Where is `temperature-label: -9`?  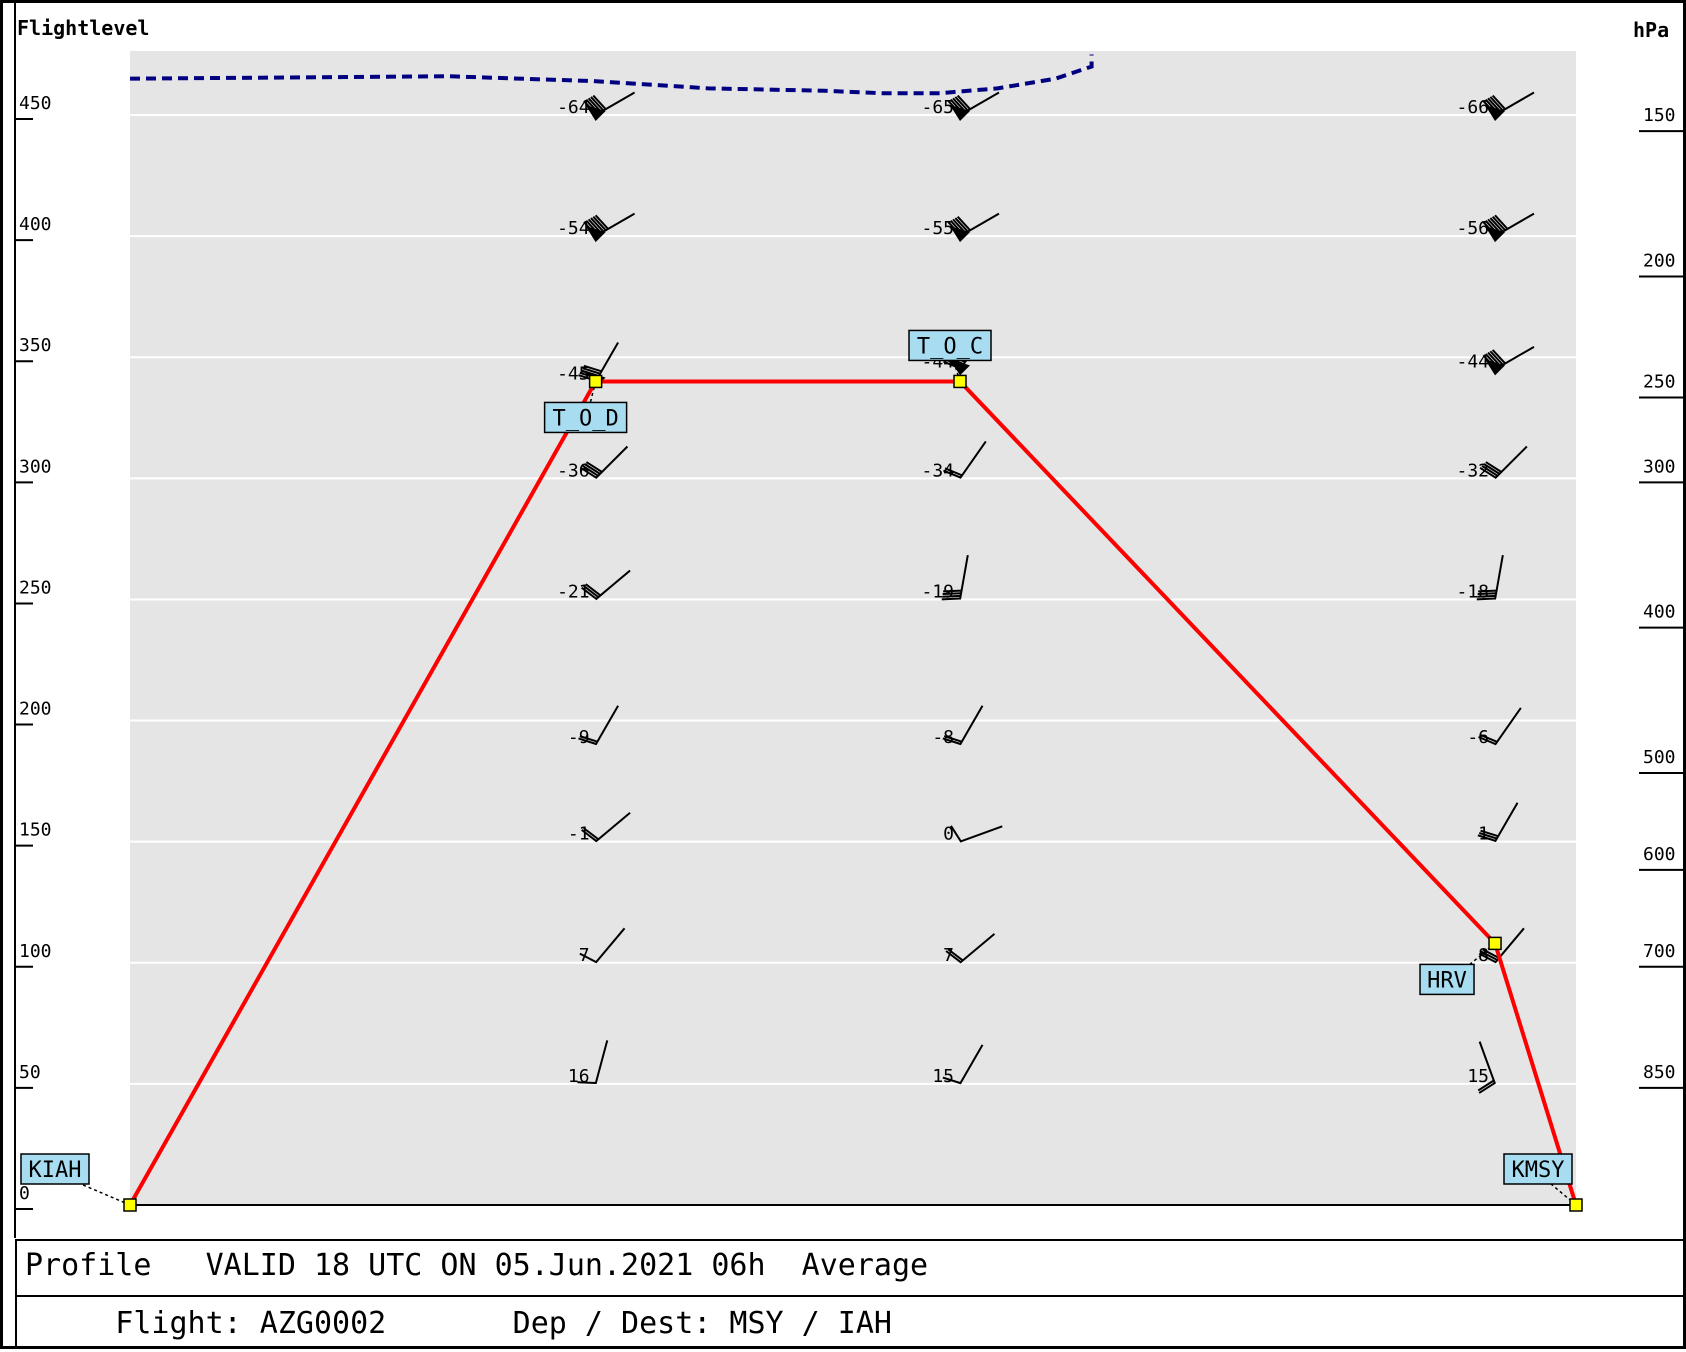 temperature-label: -9 is located at coordinates (579, 737).